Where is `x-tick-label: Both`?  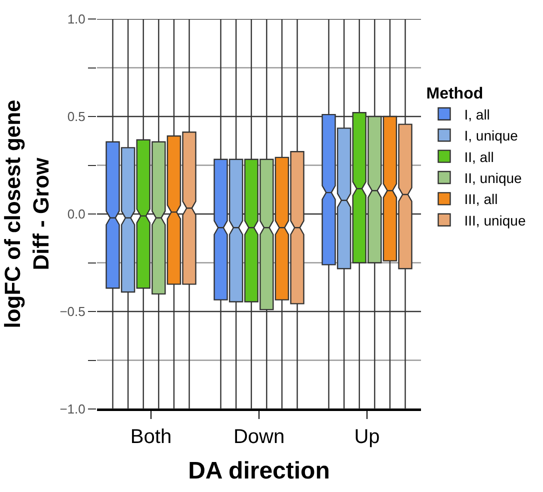 x-tick-label: Both is located at coordinates (151, 437).